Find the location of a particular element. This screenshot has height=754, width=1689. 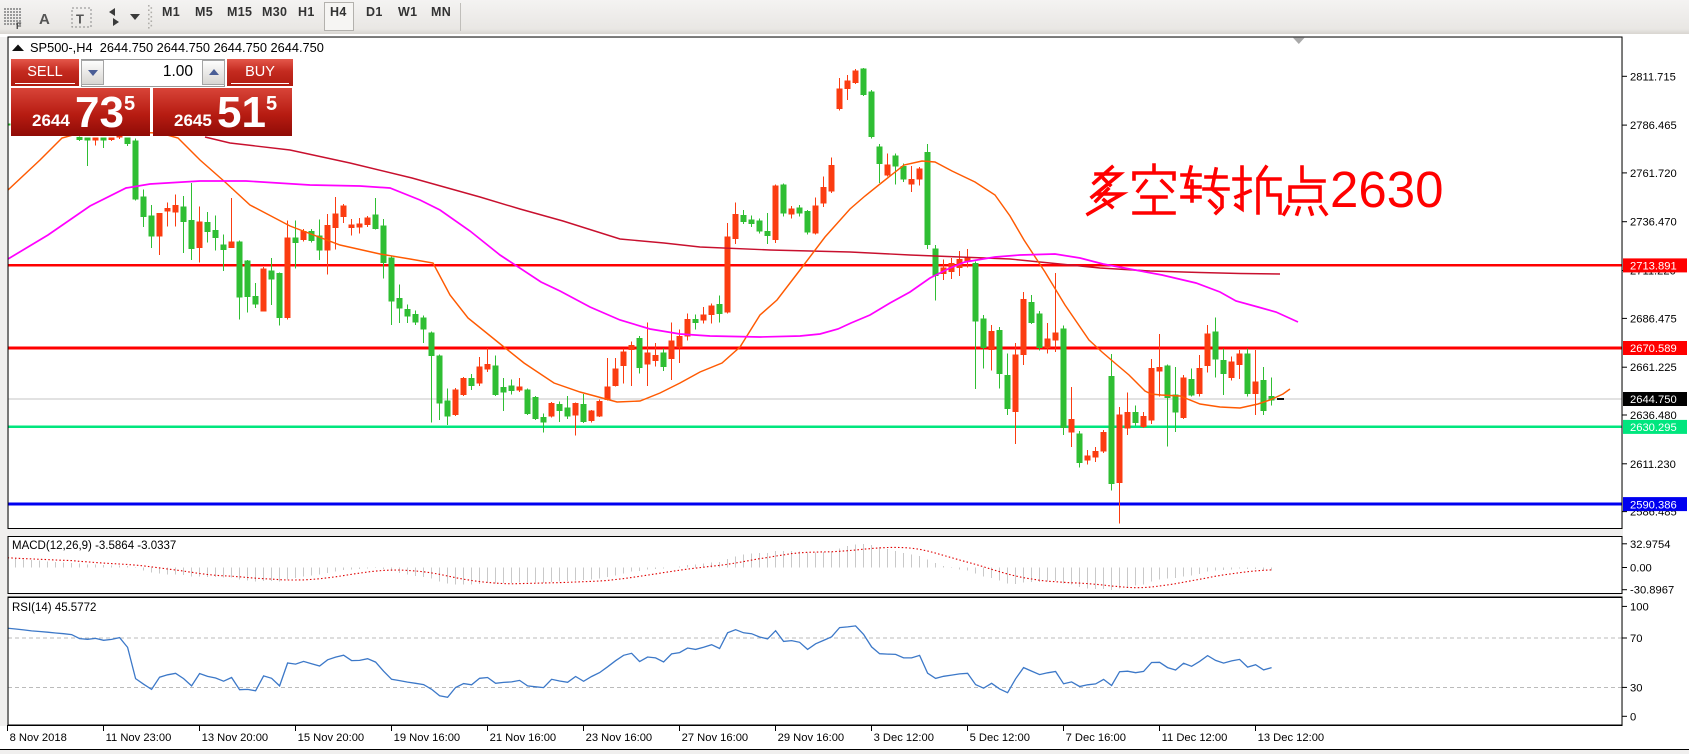

svg-text: 11 Nov 23:00 is located at coordinates (139, 738).